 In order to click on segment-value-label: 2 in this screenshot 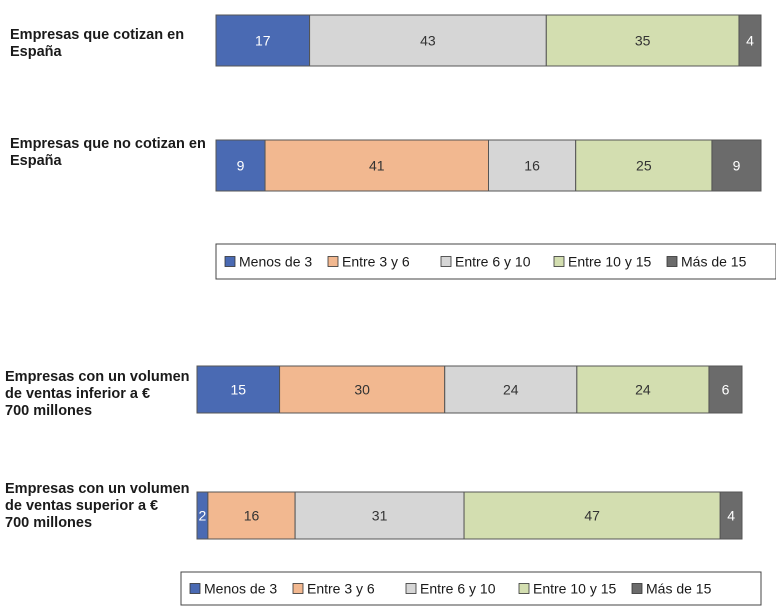, I will do `click(203, 516)`.